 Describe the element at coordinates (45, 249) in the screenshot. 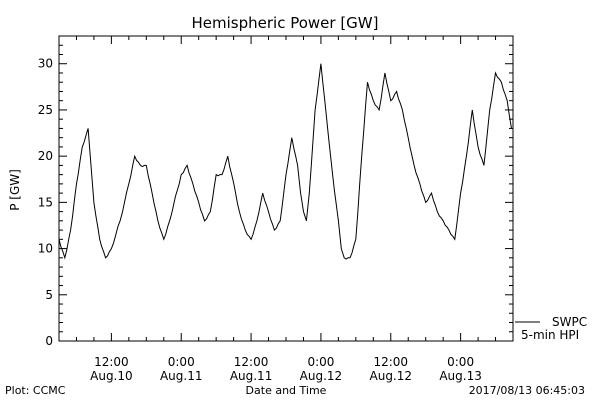

I see `y-tick-label: 10` at that location.